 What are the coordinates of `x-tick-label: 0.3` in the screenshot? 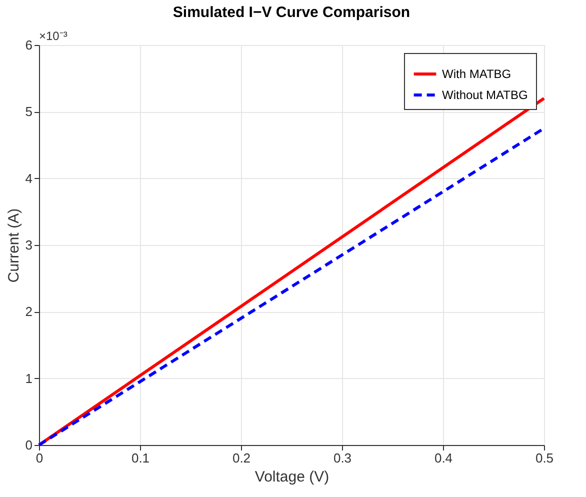 It's located at (342, 458).